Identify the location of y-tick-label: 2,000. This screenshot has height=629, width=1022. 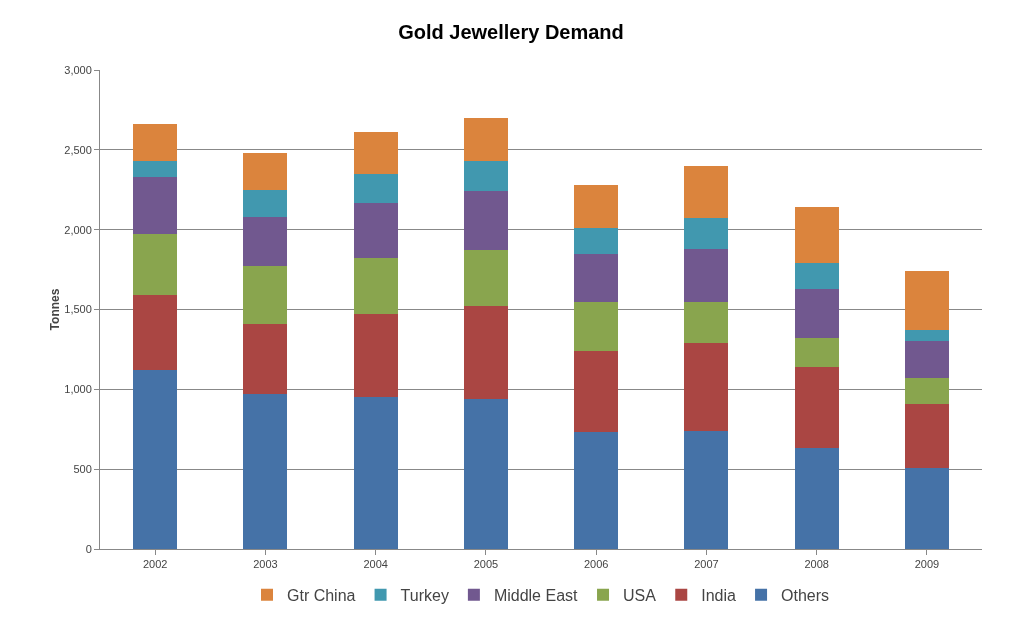
(78, 229).